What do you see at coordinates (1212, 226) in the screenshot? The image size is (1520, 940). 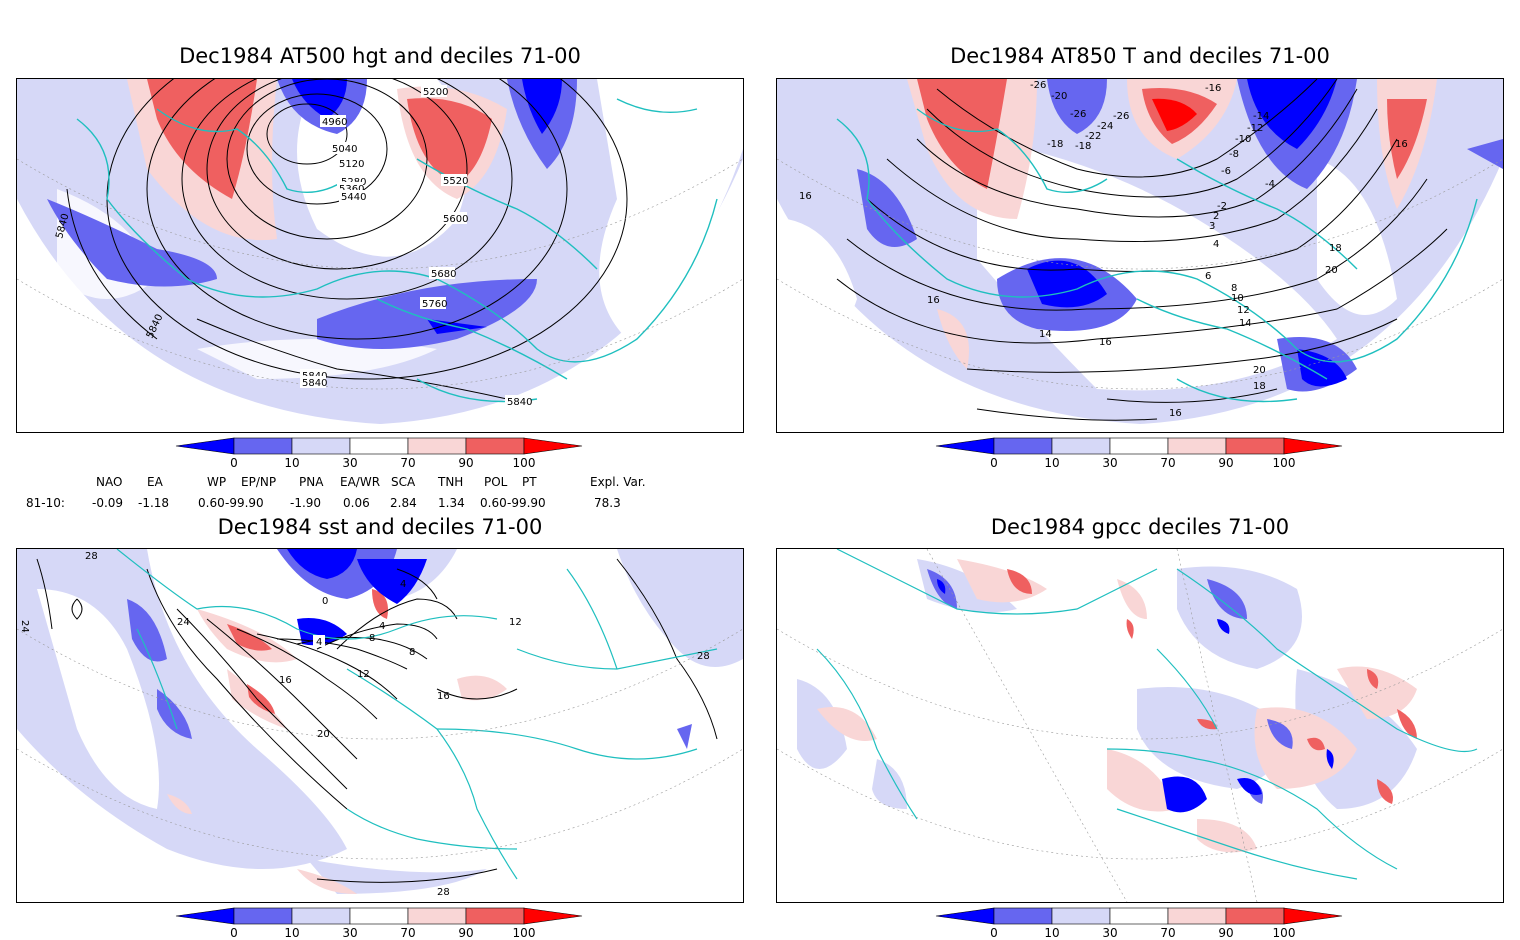 I see `contour-label: 3` at bounding box center [1212, 226].